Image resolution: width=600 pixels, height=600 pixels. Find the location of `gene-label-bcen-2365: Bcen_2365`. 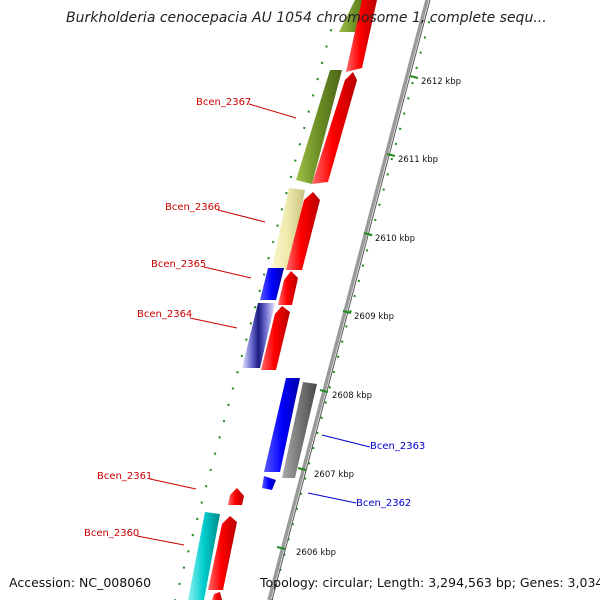

gene-label-bcen-2365: Bcen_2365 is located at coordinates (178, 264).